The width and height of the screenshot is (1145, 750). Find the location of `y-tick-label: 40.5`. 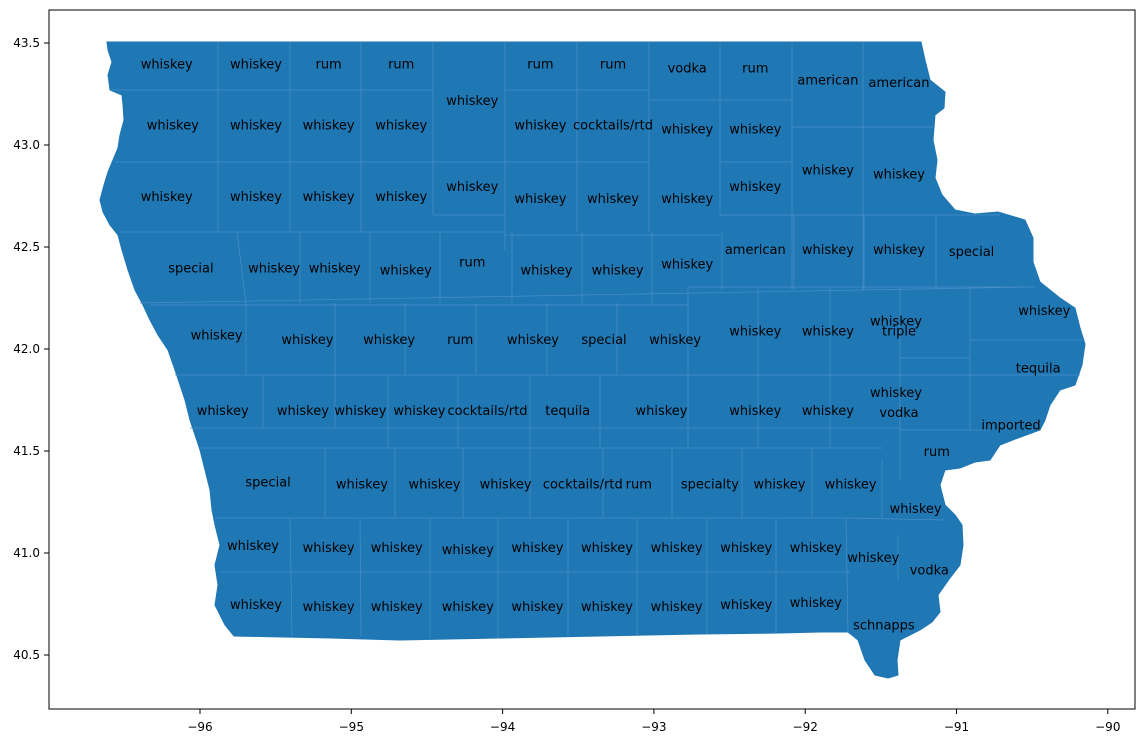

y-tick-label: 40.5 is located at coordinates (26, 655).